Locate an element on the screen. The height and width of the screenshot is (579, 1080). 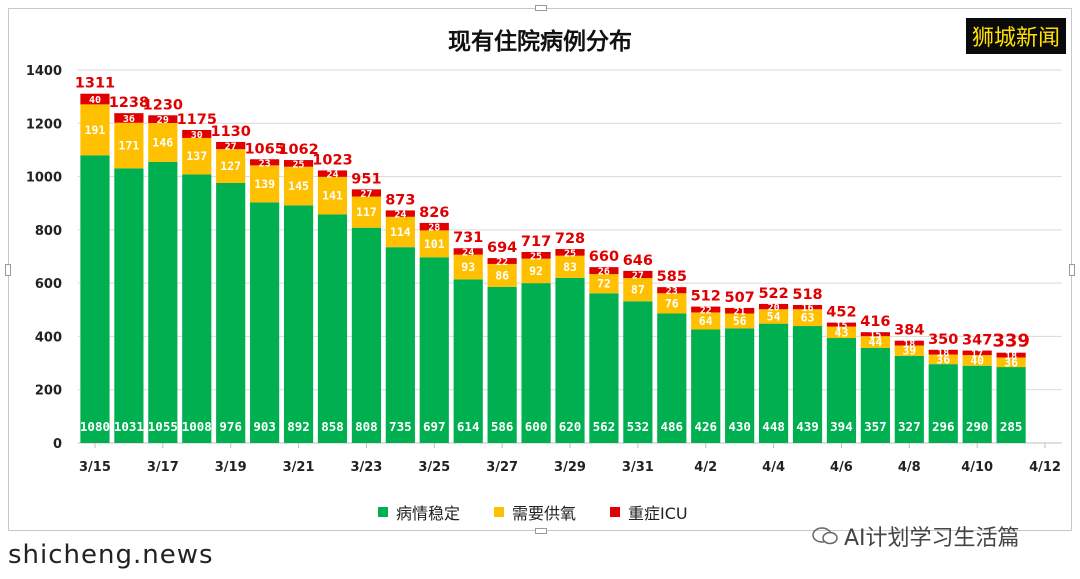
data-label-stable: 614 is located at coordinates (468, 426).